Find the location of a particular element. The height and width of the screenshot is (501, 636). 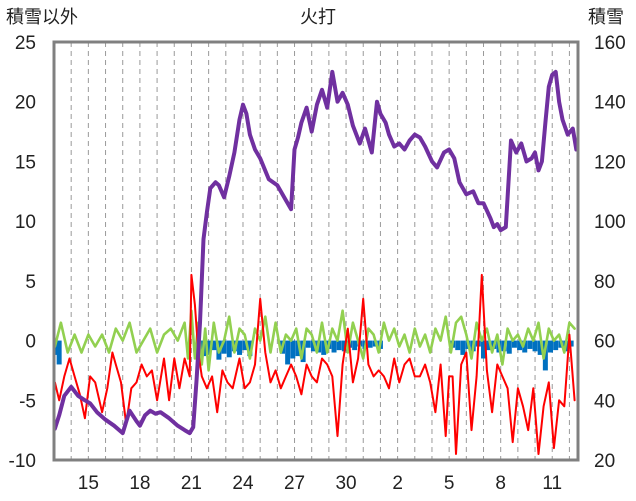

x-tick-label: 21 is located at coordinates (191, 483).